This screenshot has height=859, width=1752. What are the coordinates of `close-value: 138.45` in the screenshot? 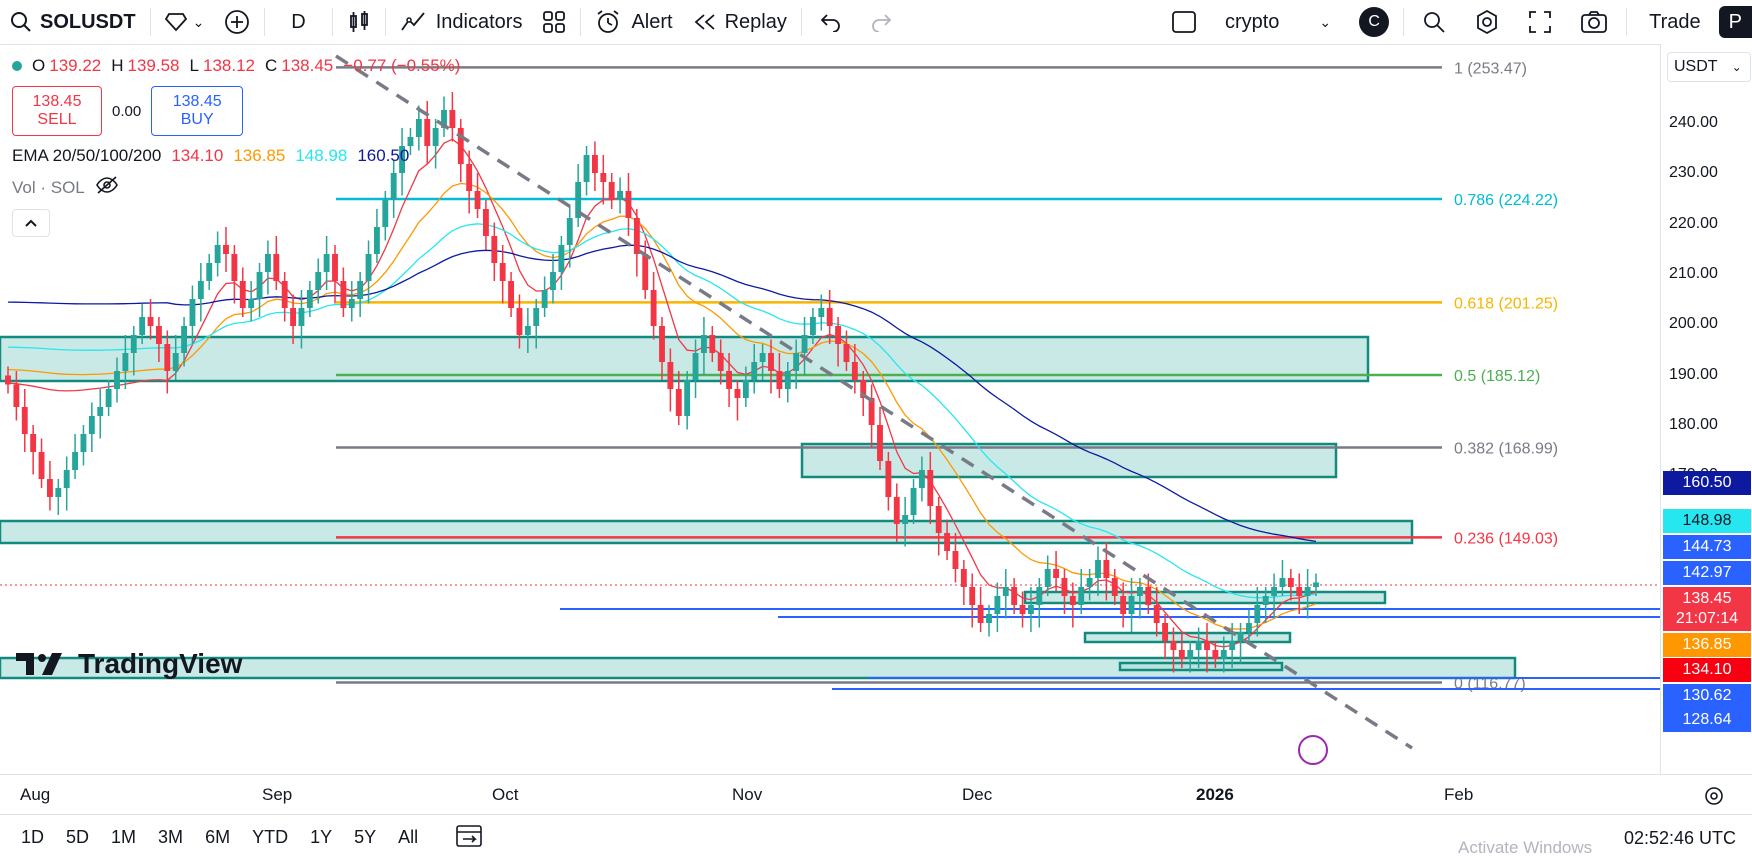 It's located at (307, 65).